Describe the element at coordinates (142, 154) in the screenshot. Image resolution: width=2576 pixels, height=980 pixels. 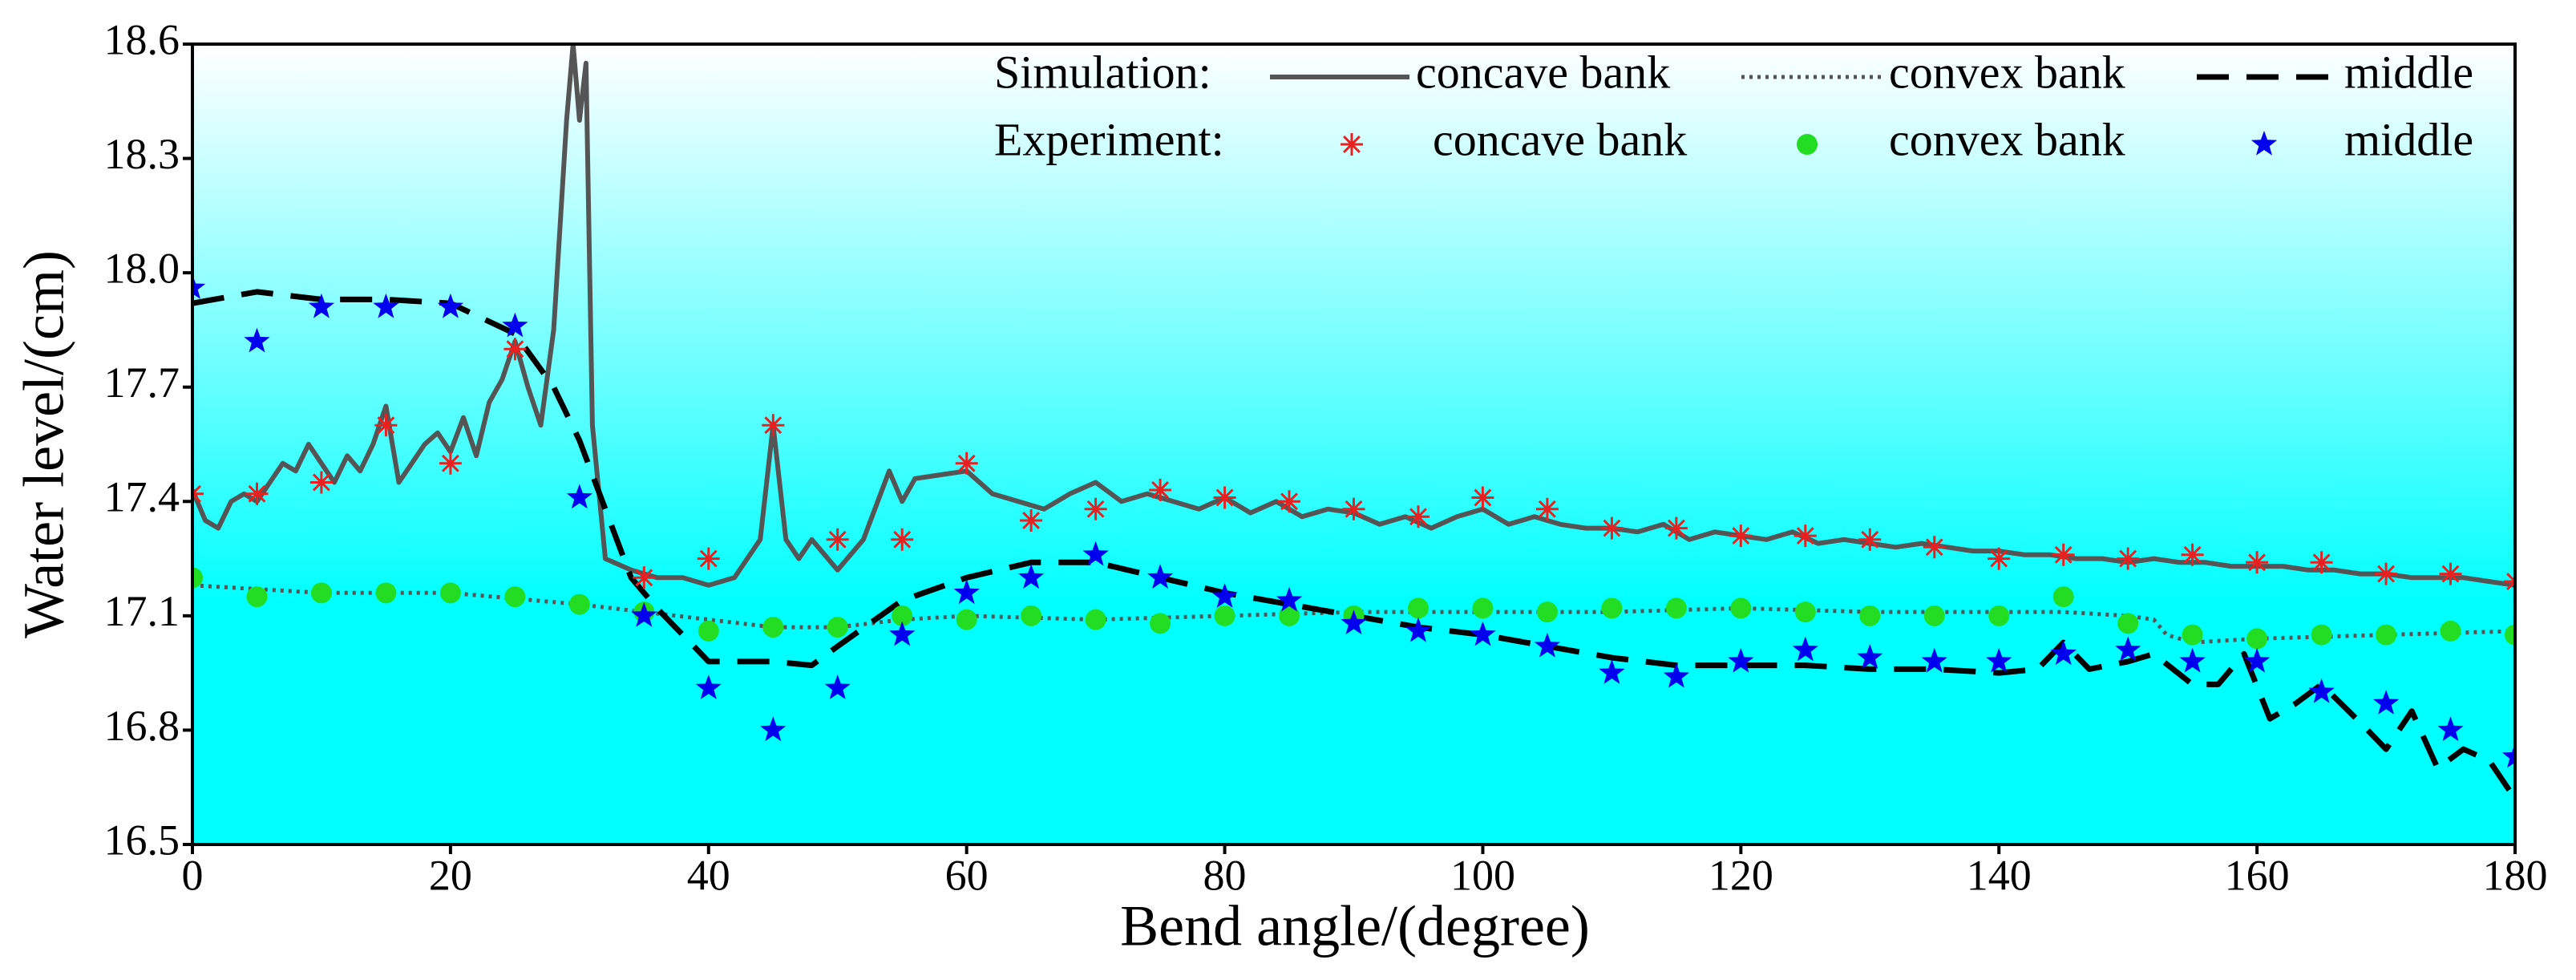
I see `y-tick-label: 18.3` at that location.